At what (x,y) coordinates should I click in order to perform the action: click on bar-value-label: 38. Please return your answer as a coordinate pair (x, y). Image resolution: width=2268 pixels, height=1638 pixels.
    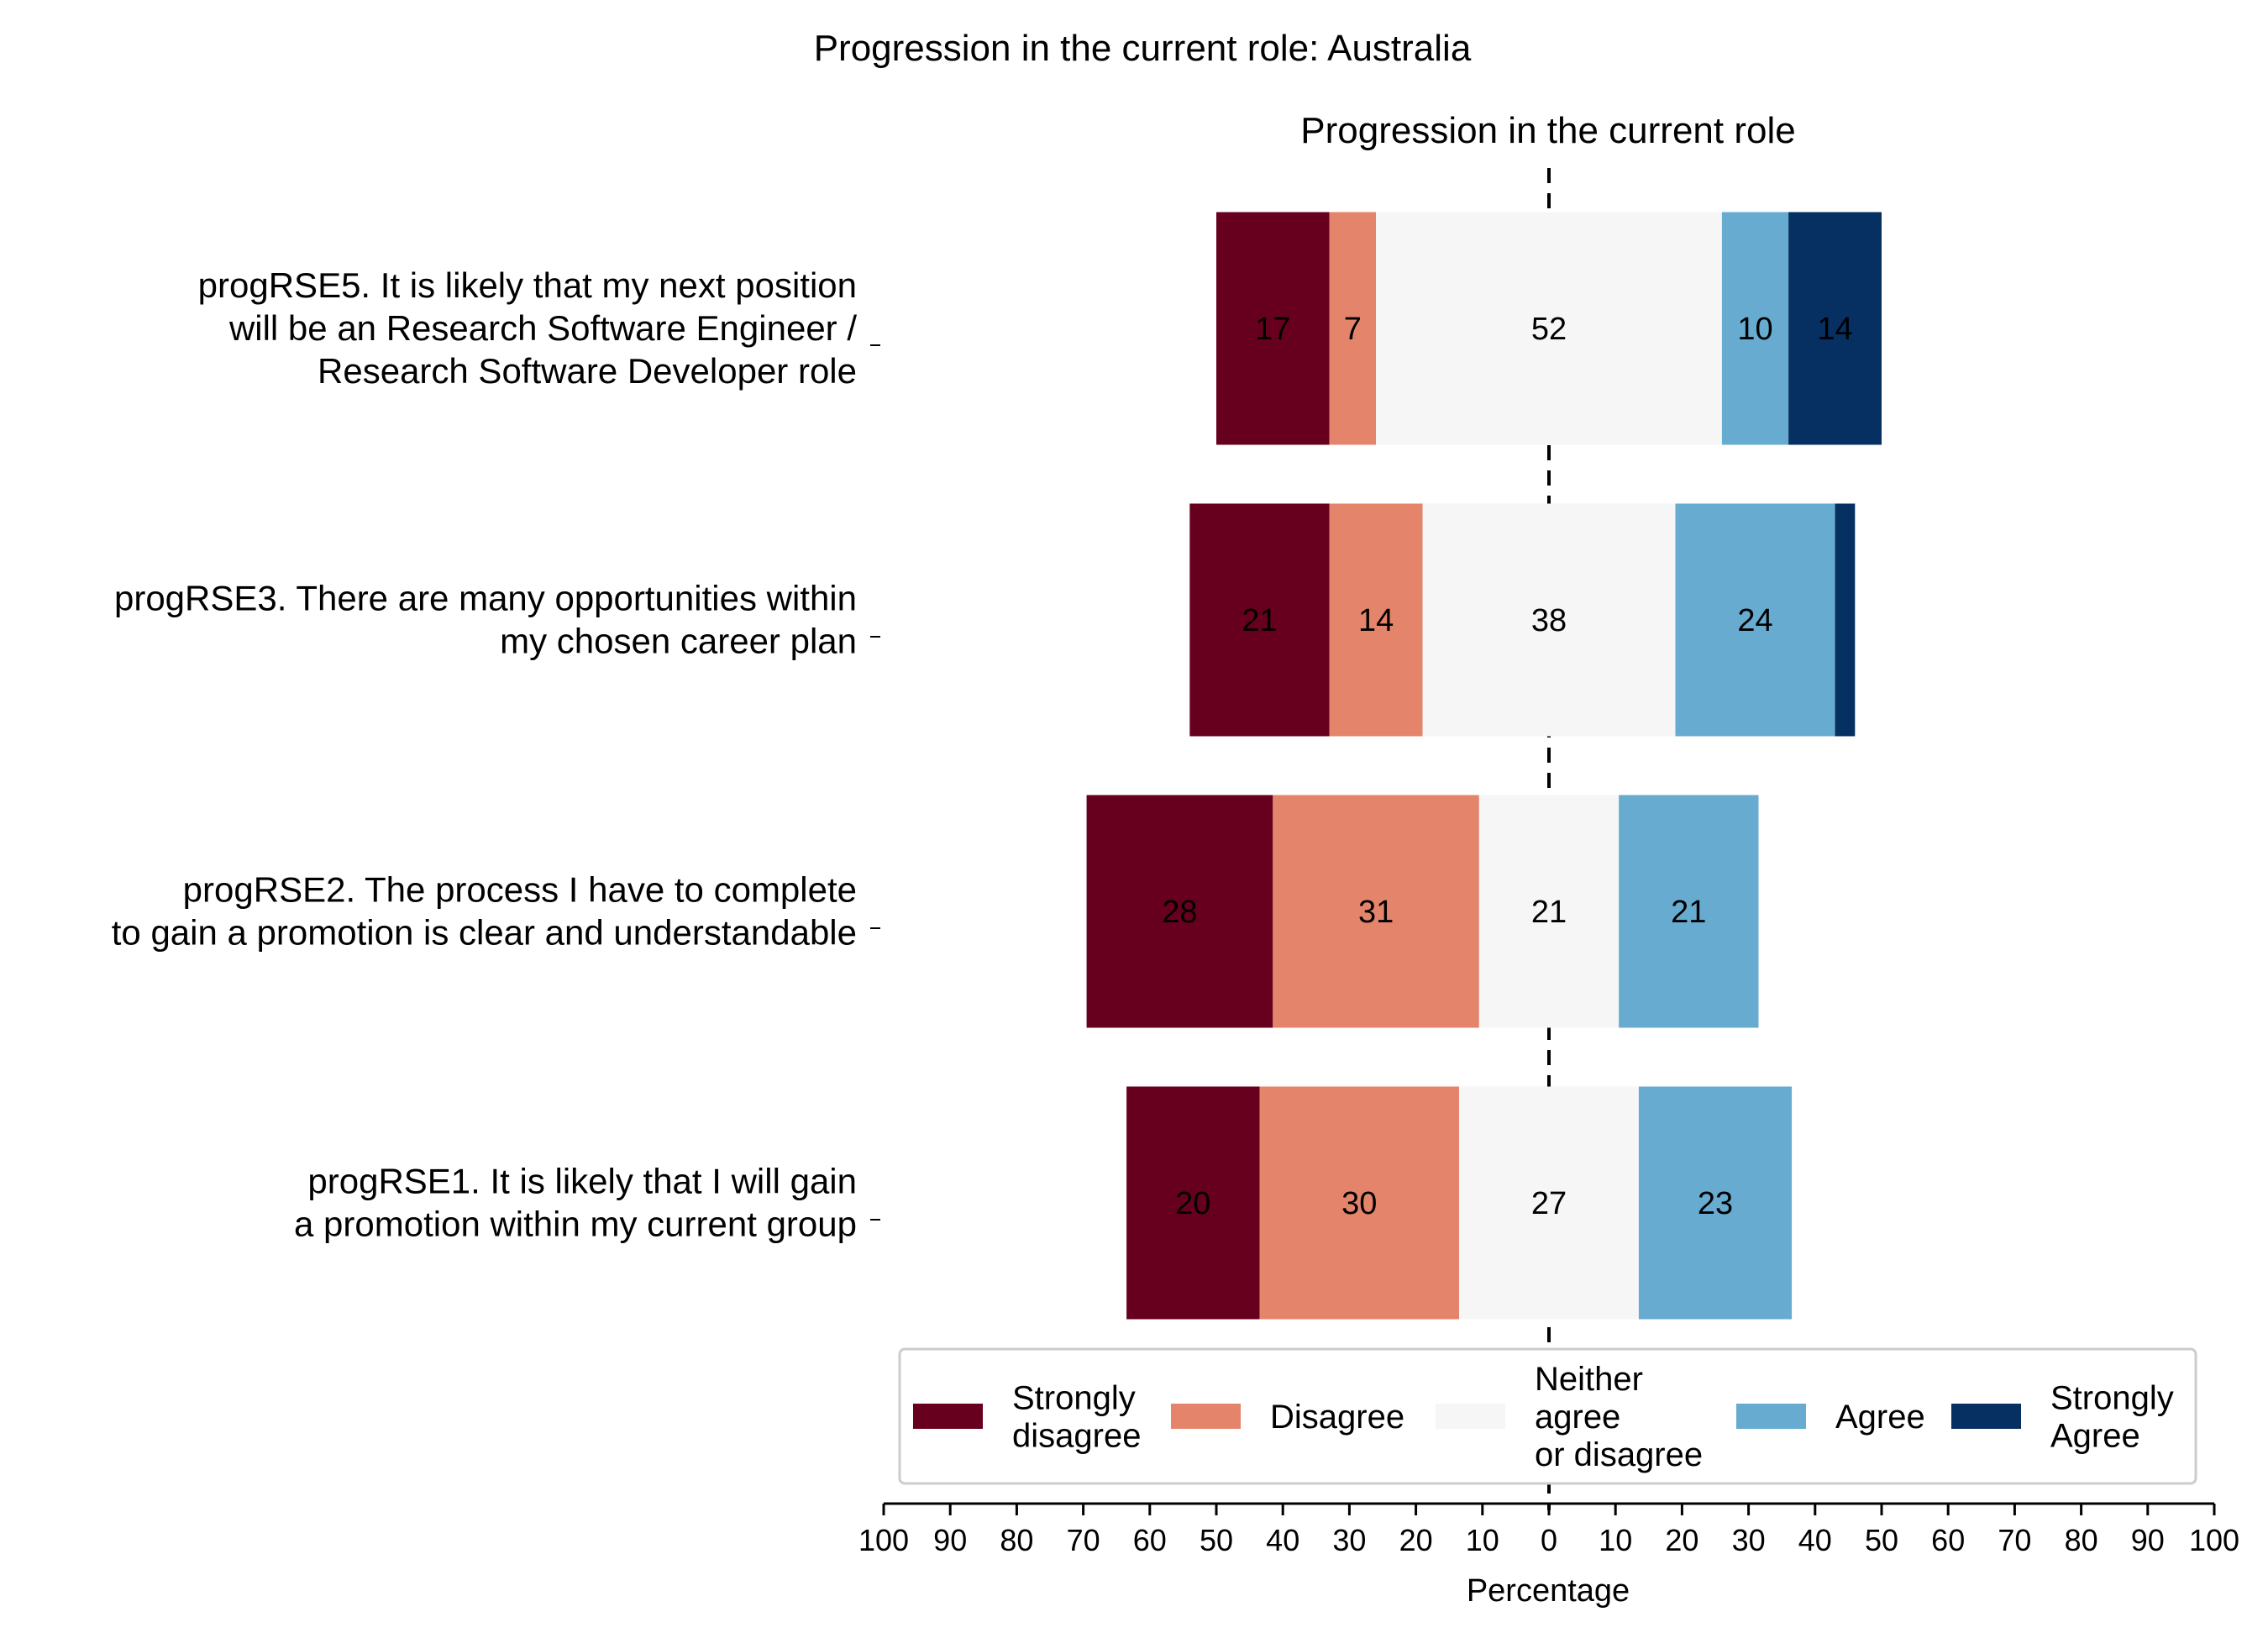
    Looking at the image, I should click on (1549, 620).